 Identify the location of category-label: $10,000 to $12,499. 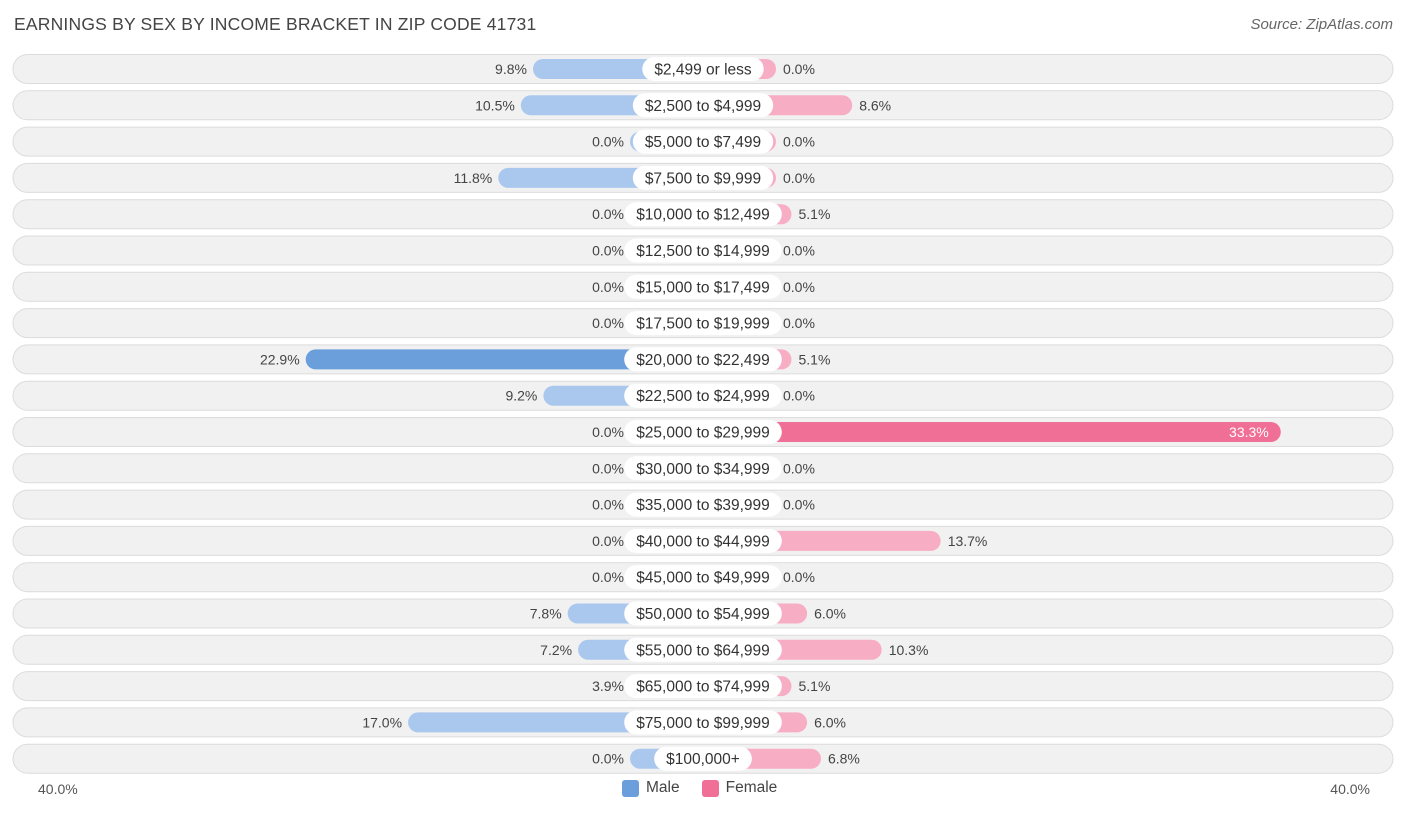
(703, 215).